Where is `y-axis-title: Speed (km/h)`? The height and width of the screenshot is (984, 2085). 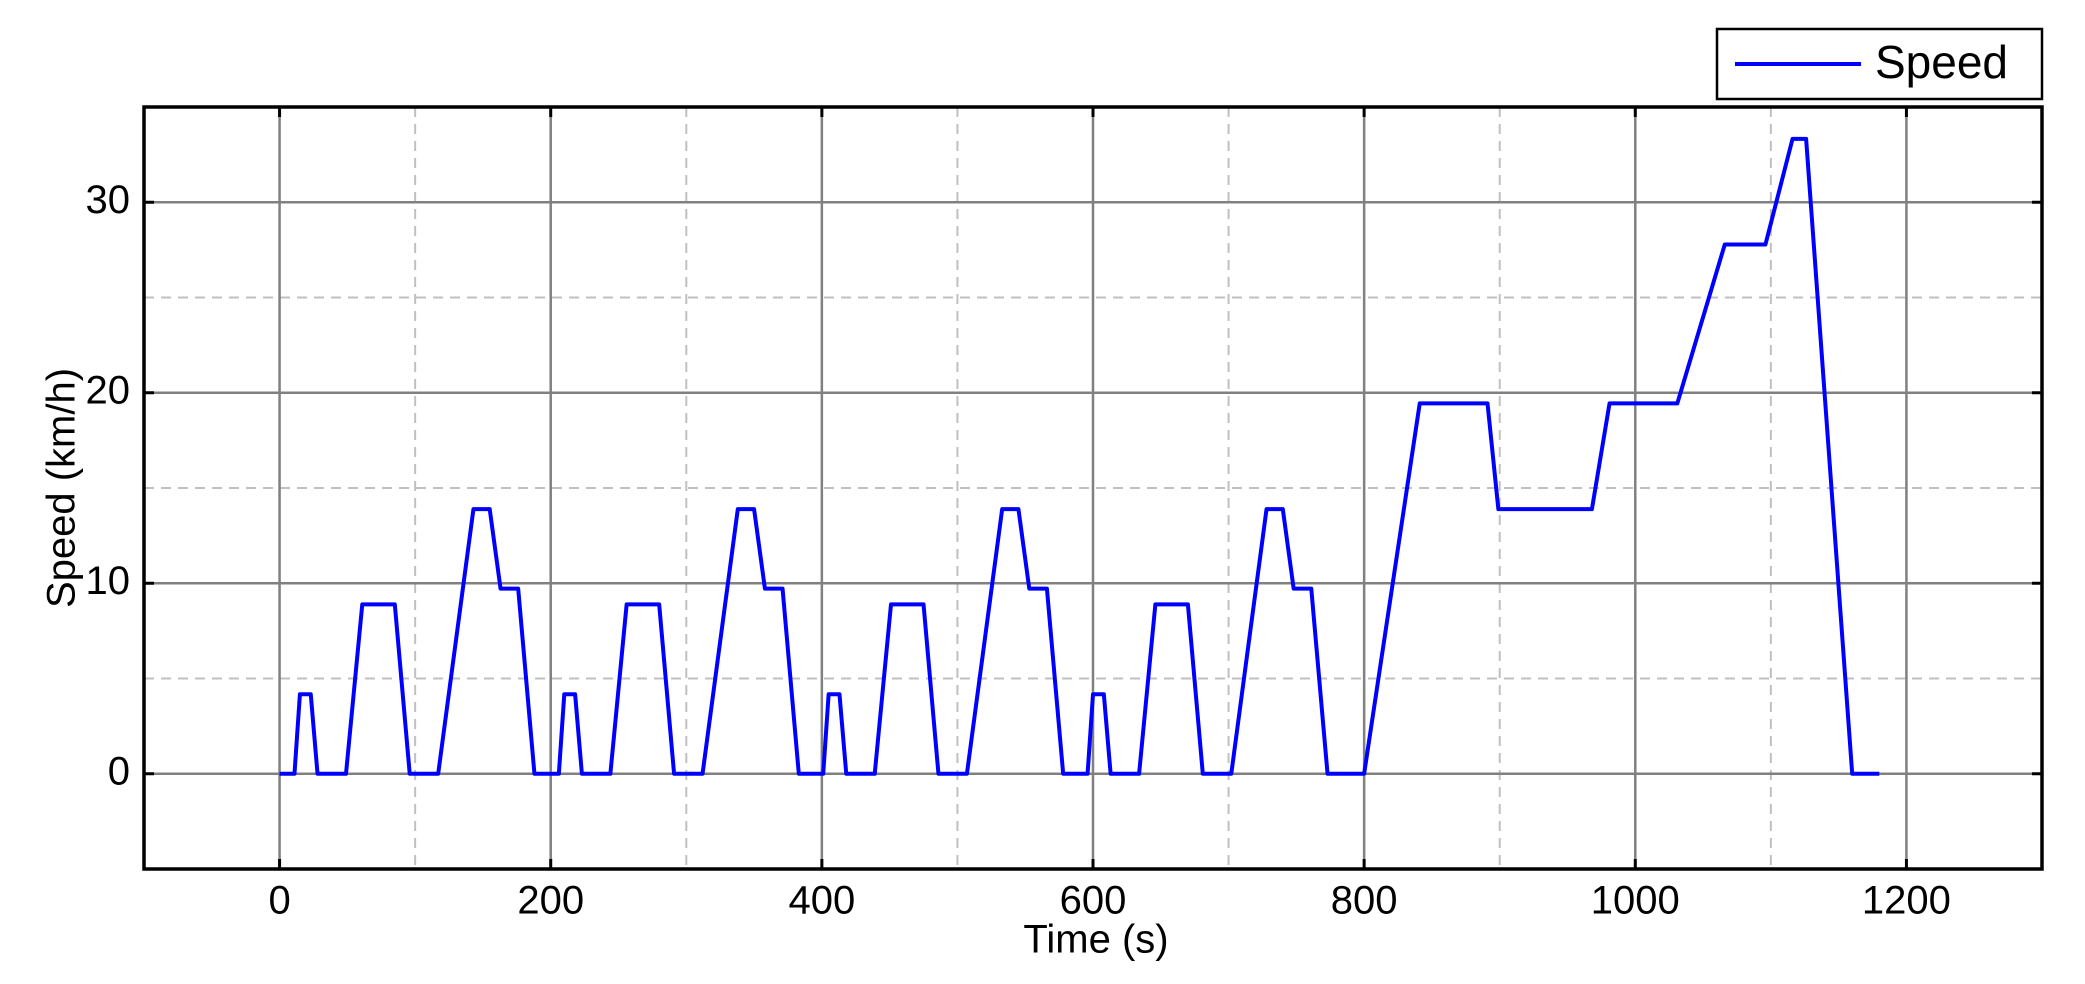
y-axis-title: Speed (km/h) is located at coordinates (62, 488).